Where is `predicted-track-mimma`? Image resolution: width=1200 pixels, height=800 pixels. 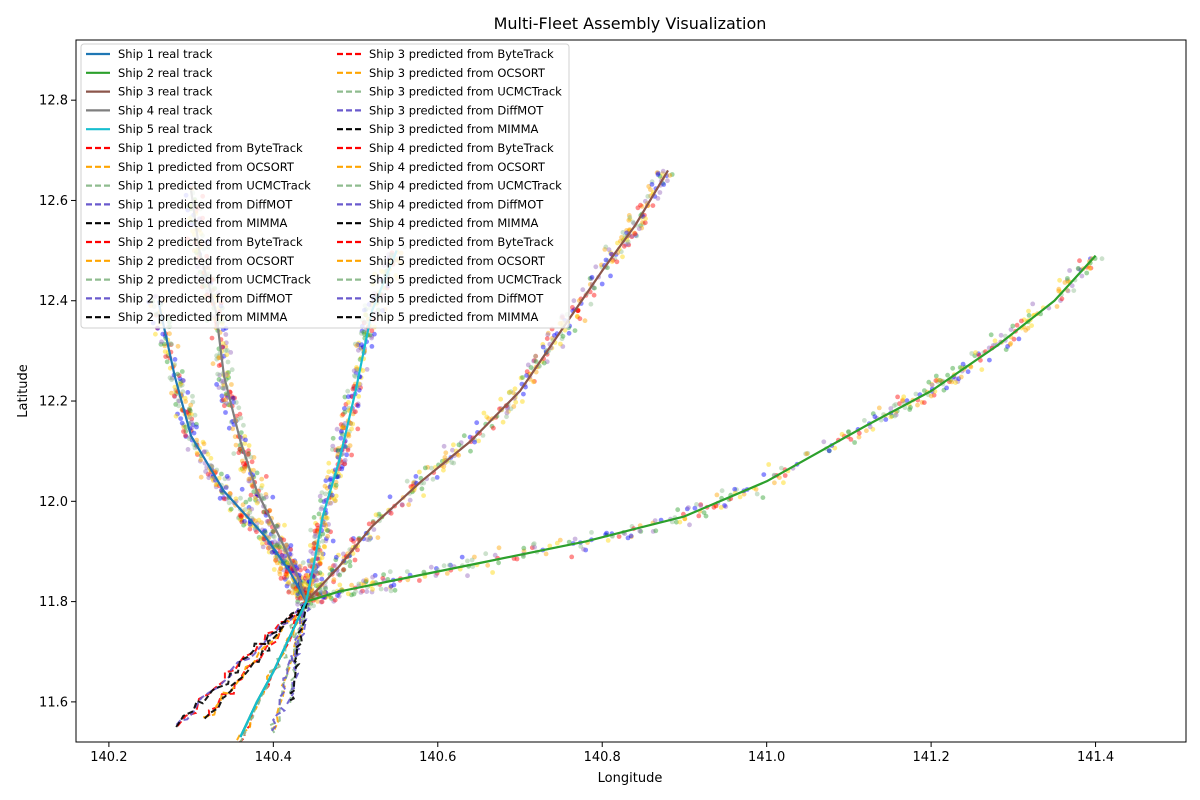 predicted-track-mimma is located at coordinates (298, 651).